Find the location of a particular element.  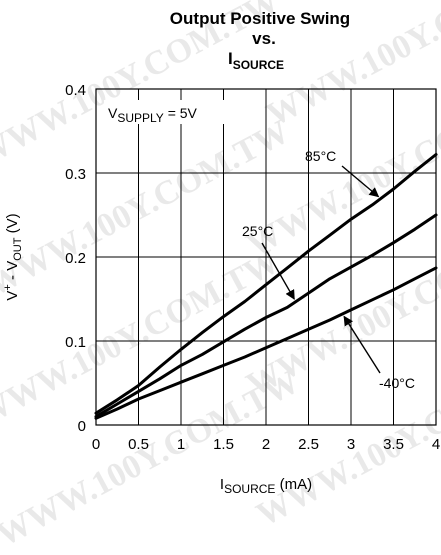

annotation-label: 85°C is located at coordinates (320, 156).